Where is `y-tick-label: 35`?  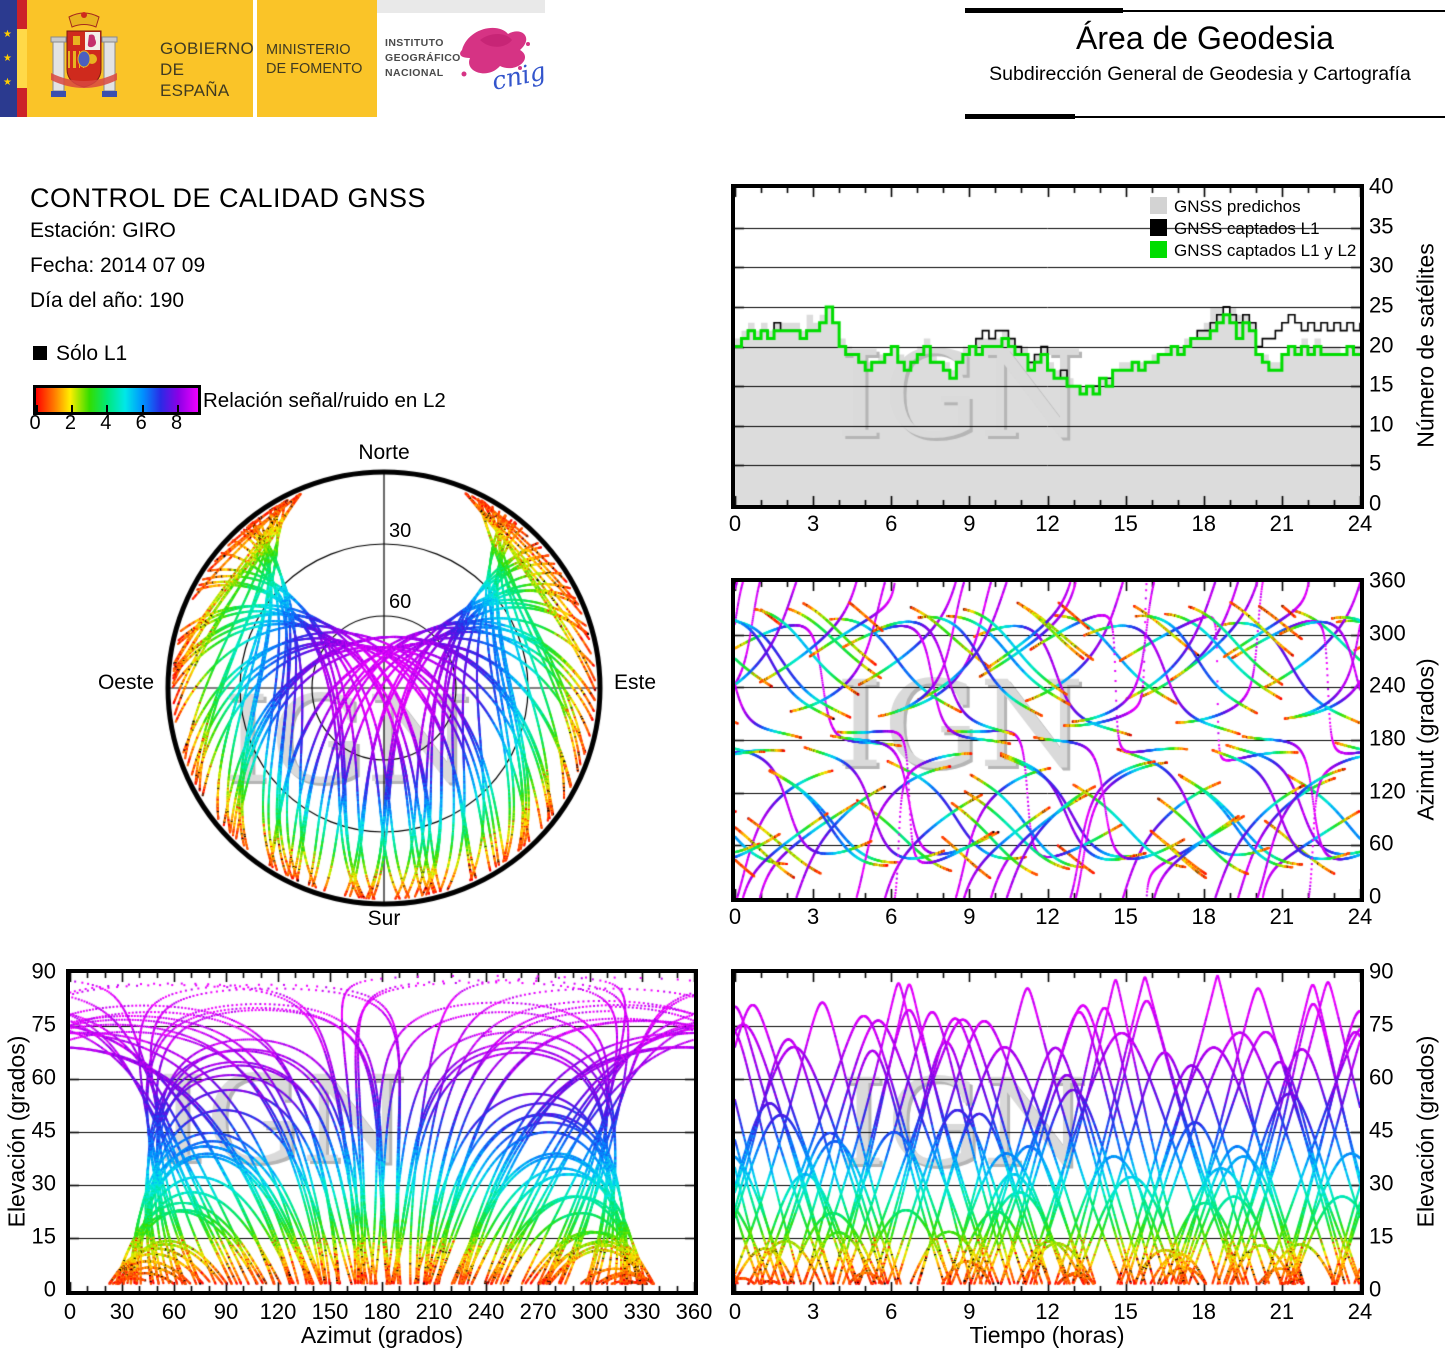
y-tick-label: 35 is located at coordinates (1381, 226).